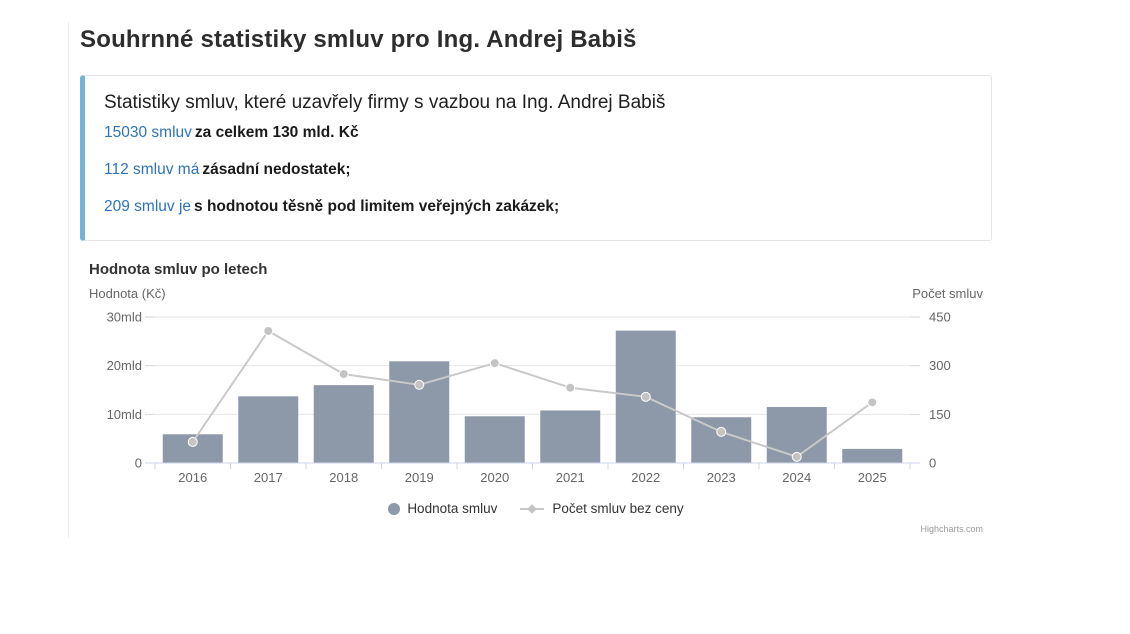  I want to click on line-point-2020, so click(494, 363).